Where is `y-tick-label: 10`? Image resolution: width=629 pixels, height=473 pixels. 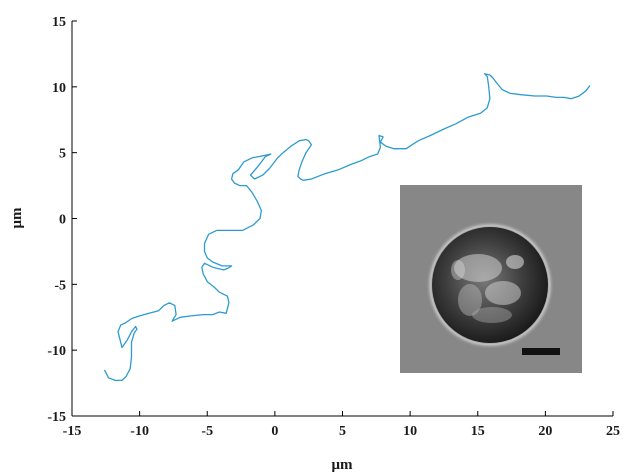
y-tick-label: 10 is located at coordinates (59, 88).